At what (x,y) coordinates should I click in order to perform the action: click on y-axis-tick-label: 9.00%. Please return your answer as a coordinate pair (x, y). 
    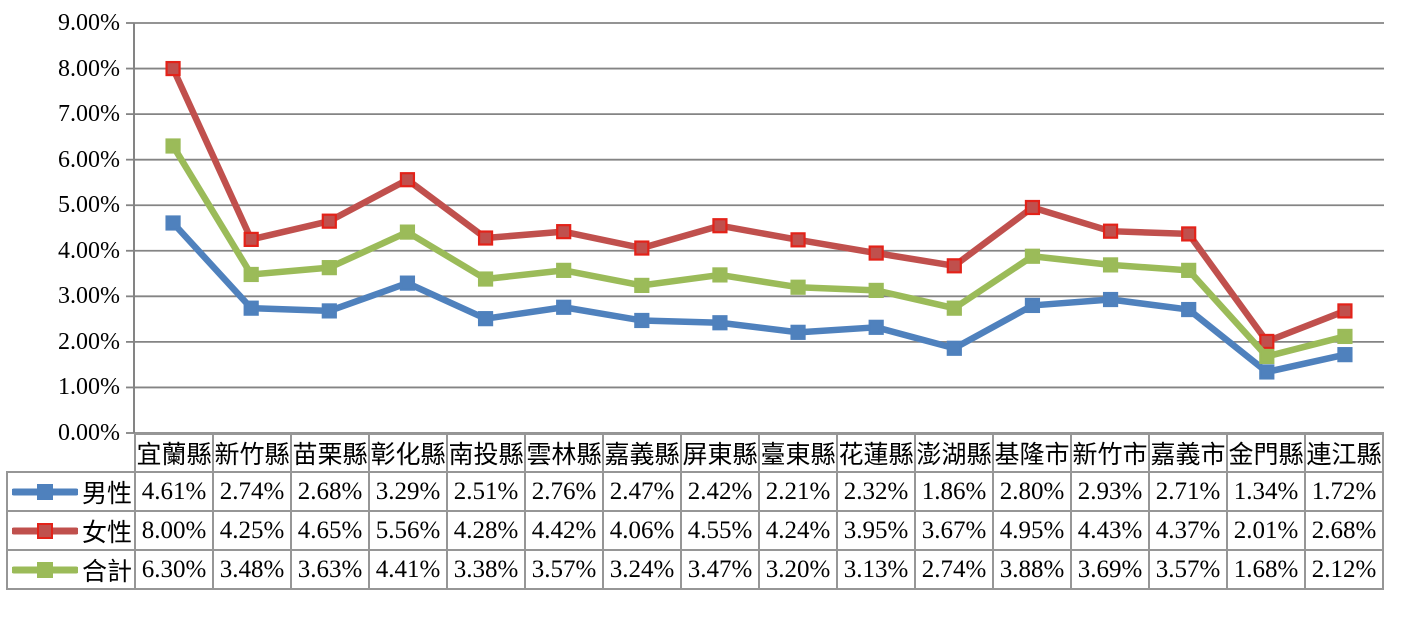
    Looking at the image, I should click on (89, 23).